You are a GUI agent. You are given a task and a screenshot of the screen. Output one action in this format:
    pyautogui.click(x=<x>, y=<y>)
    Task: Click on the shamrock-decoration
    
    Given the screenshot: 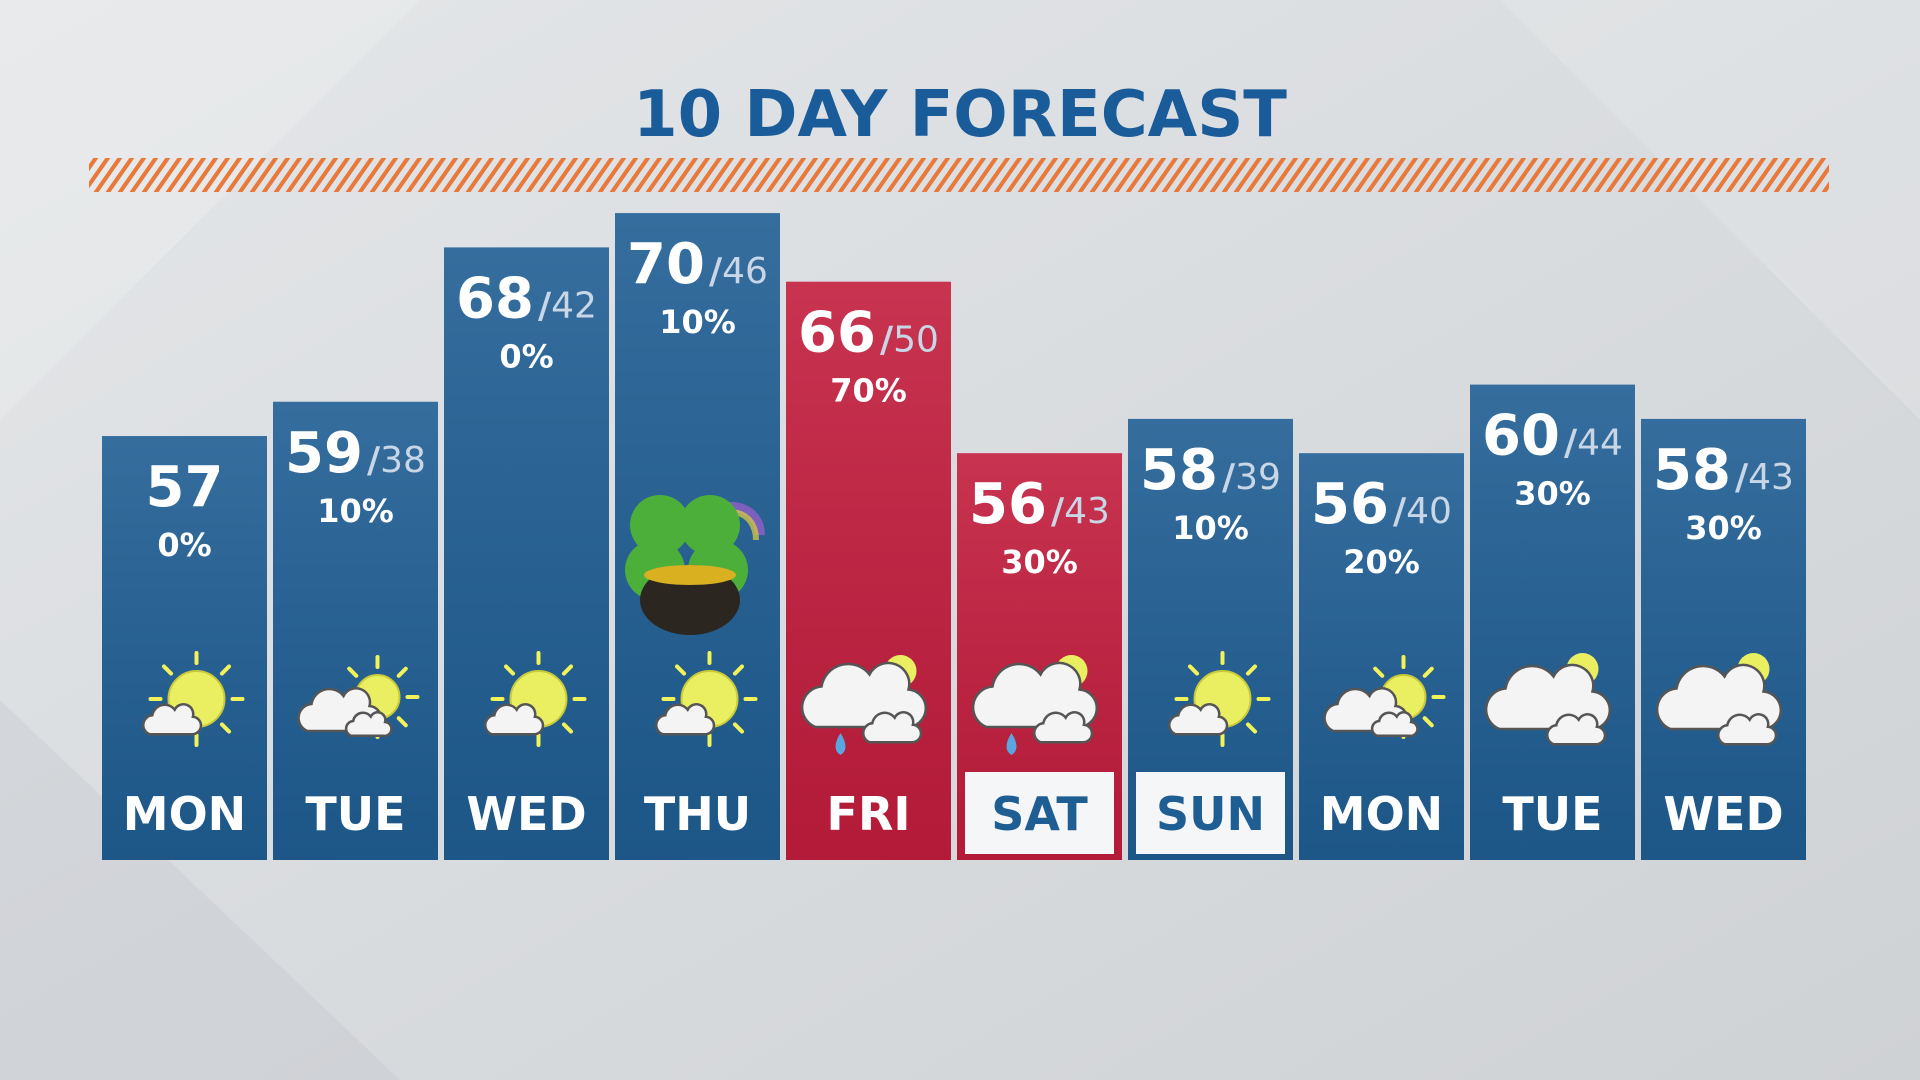 What is the action you would take?
    pyautogui.click(x=695, y=565)
    